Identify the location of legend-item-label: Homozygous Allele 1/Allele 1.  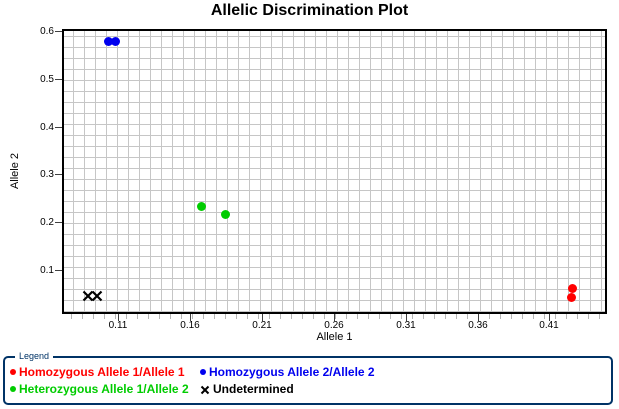
(102, 372).